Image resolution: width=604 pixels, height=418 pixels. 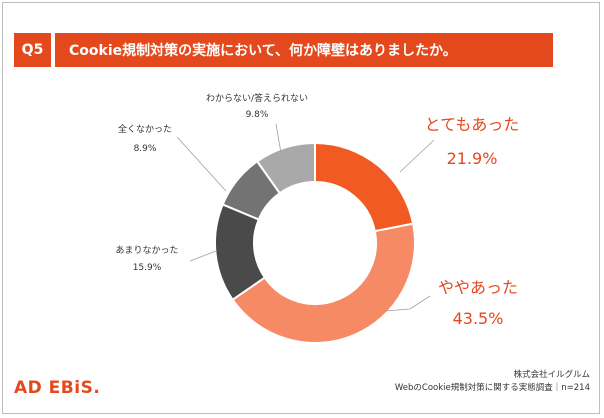 What do you see at coordinates (478, 318) in the screenshot?
I see `slice-value-2: 43.5%` at bounding box center [478, 318].